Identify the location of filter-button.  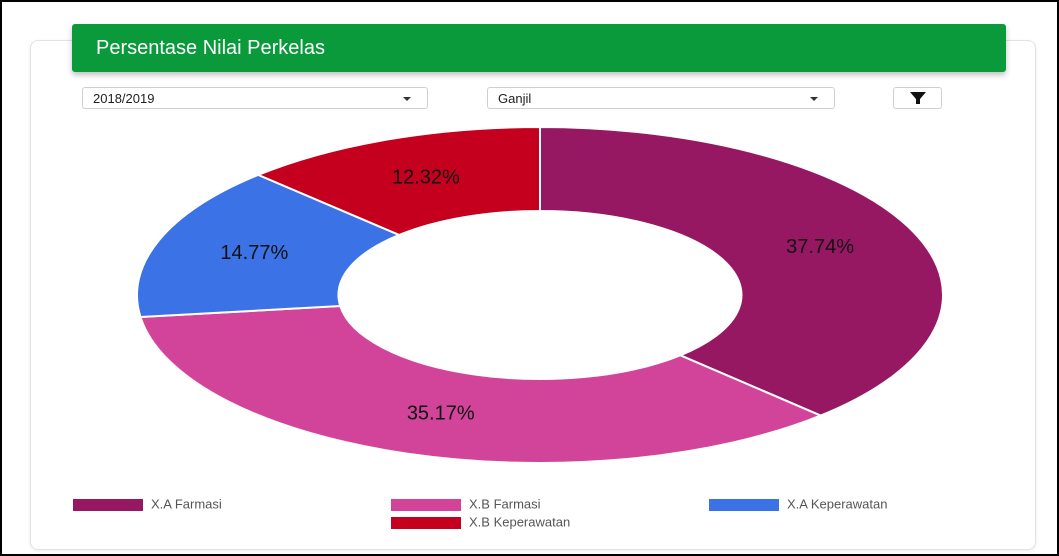
(917, 98).